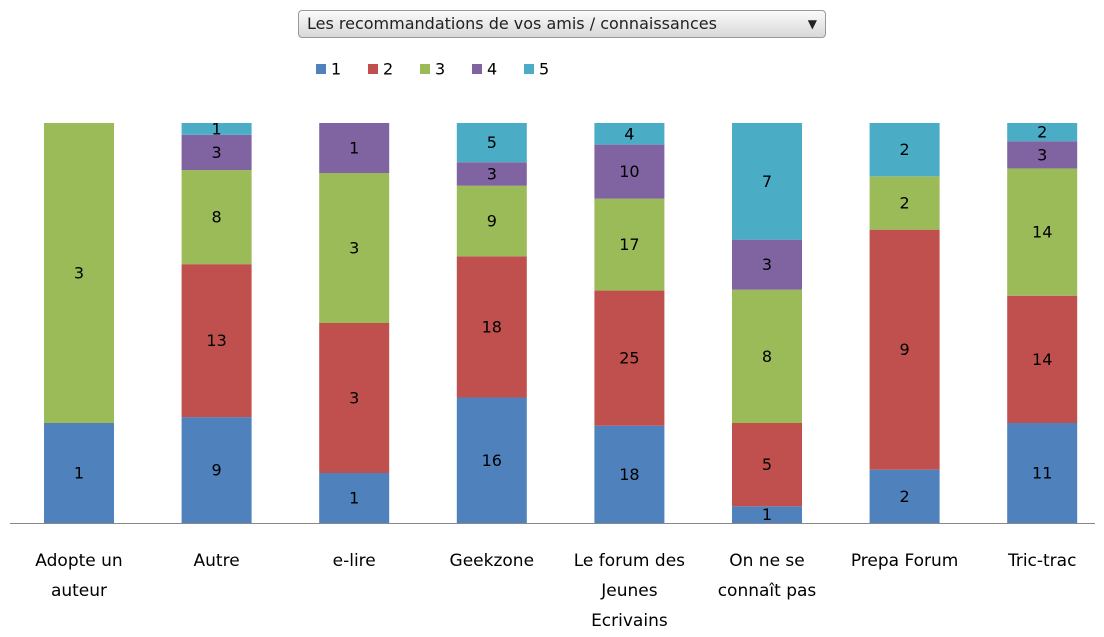  Describe the element at coordinates (492, 69) in the screenshot. I see `legend-label: 4` at that location.